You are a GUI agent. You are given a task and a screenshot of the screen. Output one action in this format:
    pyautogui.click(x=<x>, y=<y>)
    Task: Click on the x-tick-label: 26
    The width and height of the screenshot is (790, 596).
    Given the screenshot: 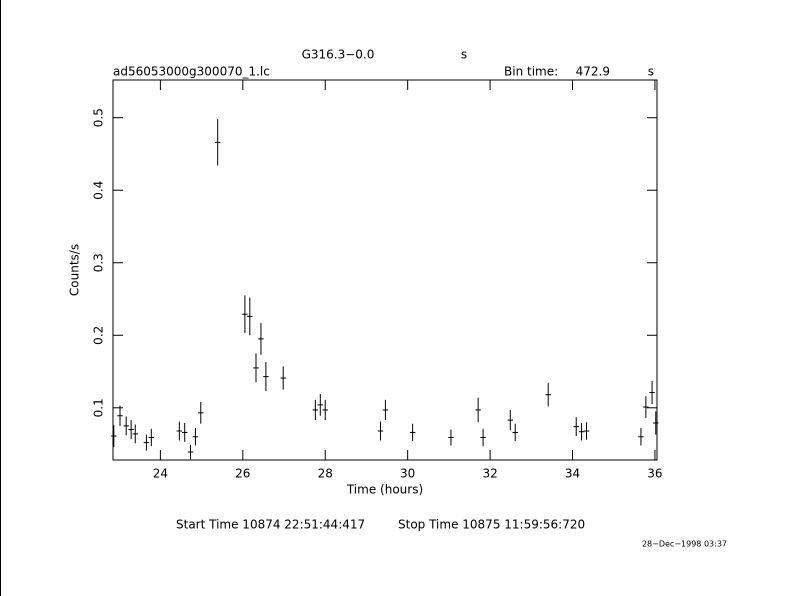 What is the action you would take?
    pyautogui.click(x=242, y=474)
    